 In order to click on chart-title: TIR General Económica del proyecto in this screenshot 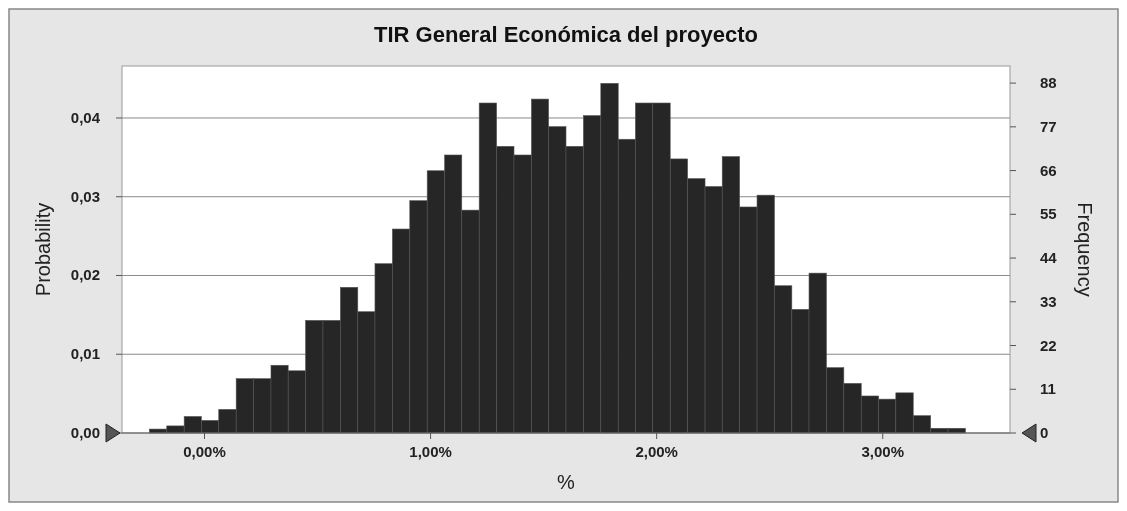, I will do `click(566, 34)`.